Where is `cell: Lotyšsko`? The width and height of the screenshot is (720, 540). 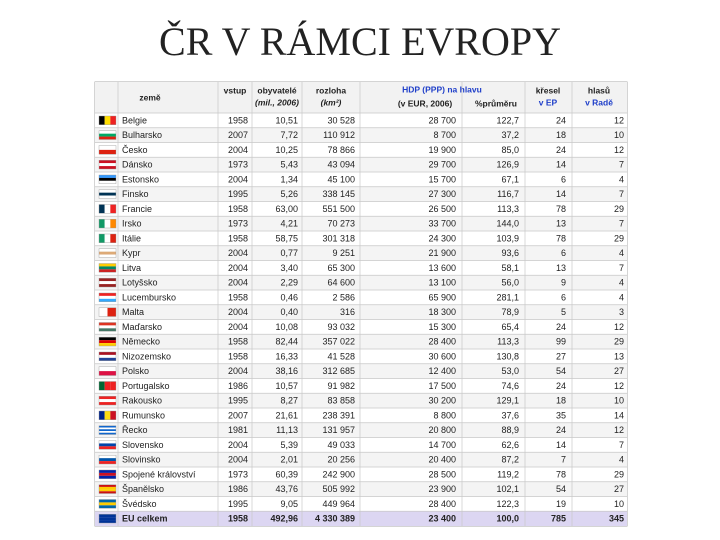 cell: Lotyšsko is located at coordinates (140, 283).